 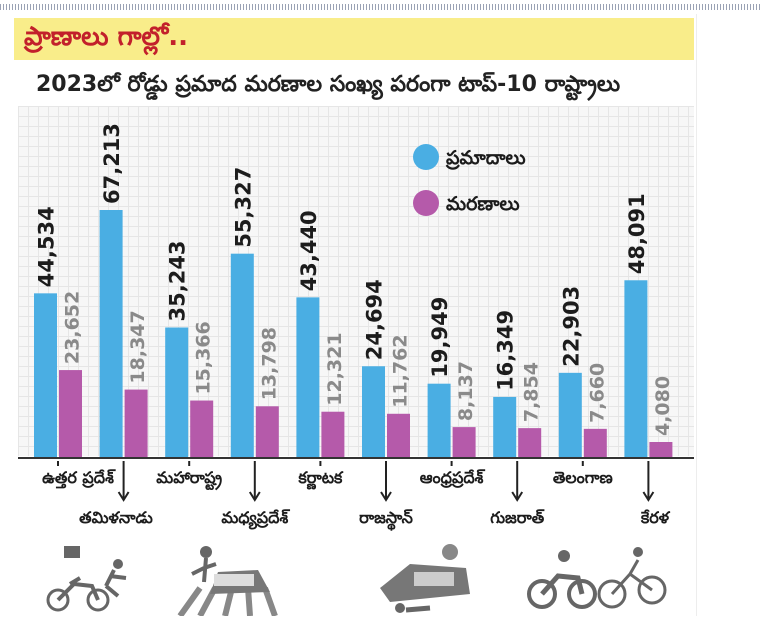 What do you see at coordinates (204, 357) in the screenshot?
I see `data-label: 15,366` at bounding box center [204, 357].